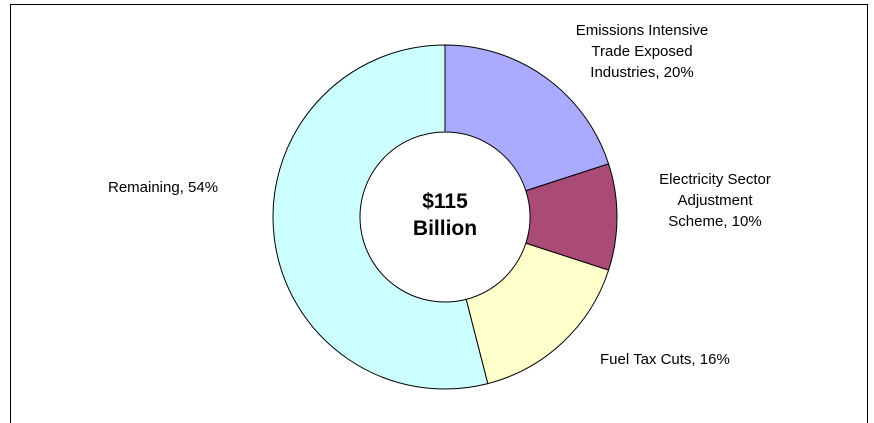 This screenshot has height=423, width=874. I want to click on slice-label-emissions-line1: Emissions Intensive, so click(642, 30).